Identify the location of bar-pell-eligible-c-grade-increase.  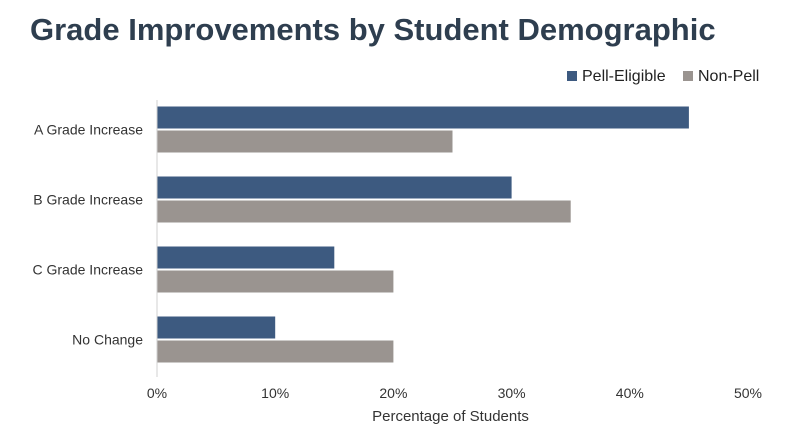
(246, 257).